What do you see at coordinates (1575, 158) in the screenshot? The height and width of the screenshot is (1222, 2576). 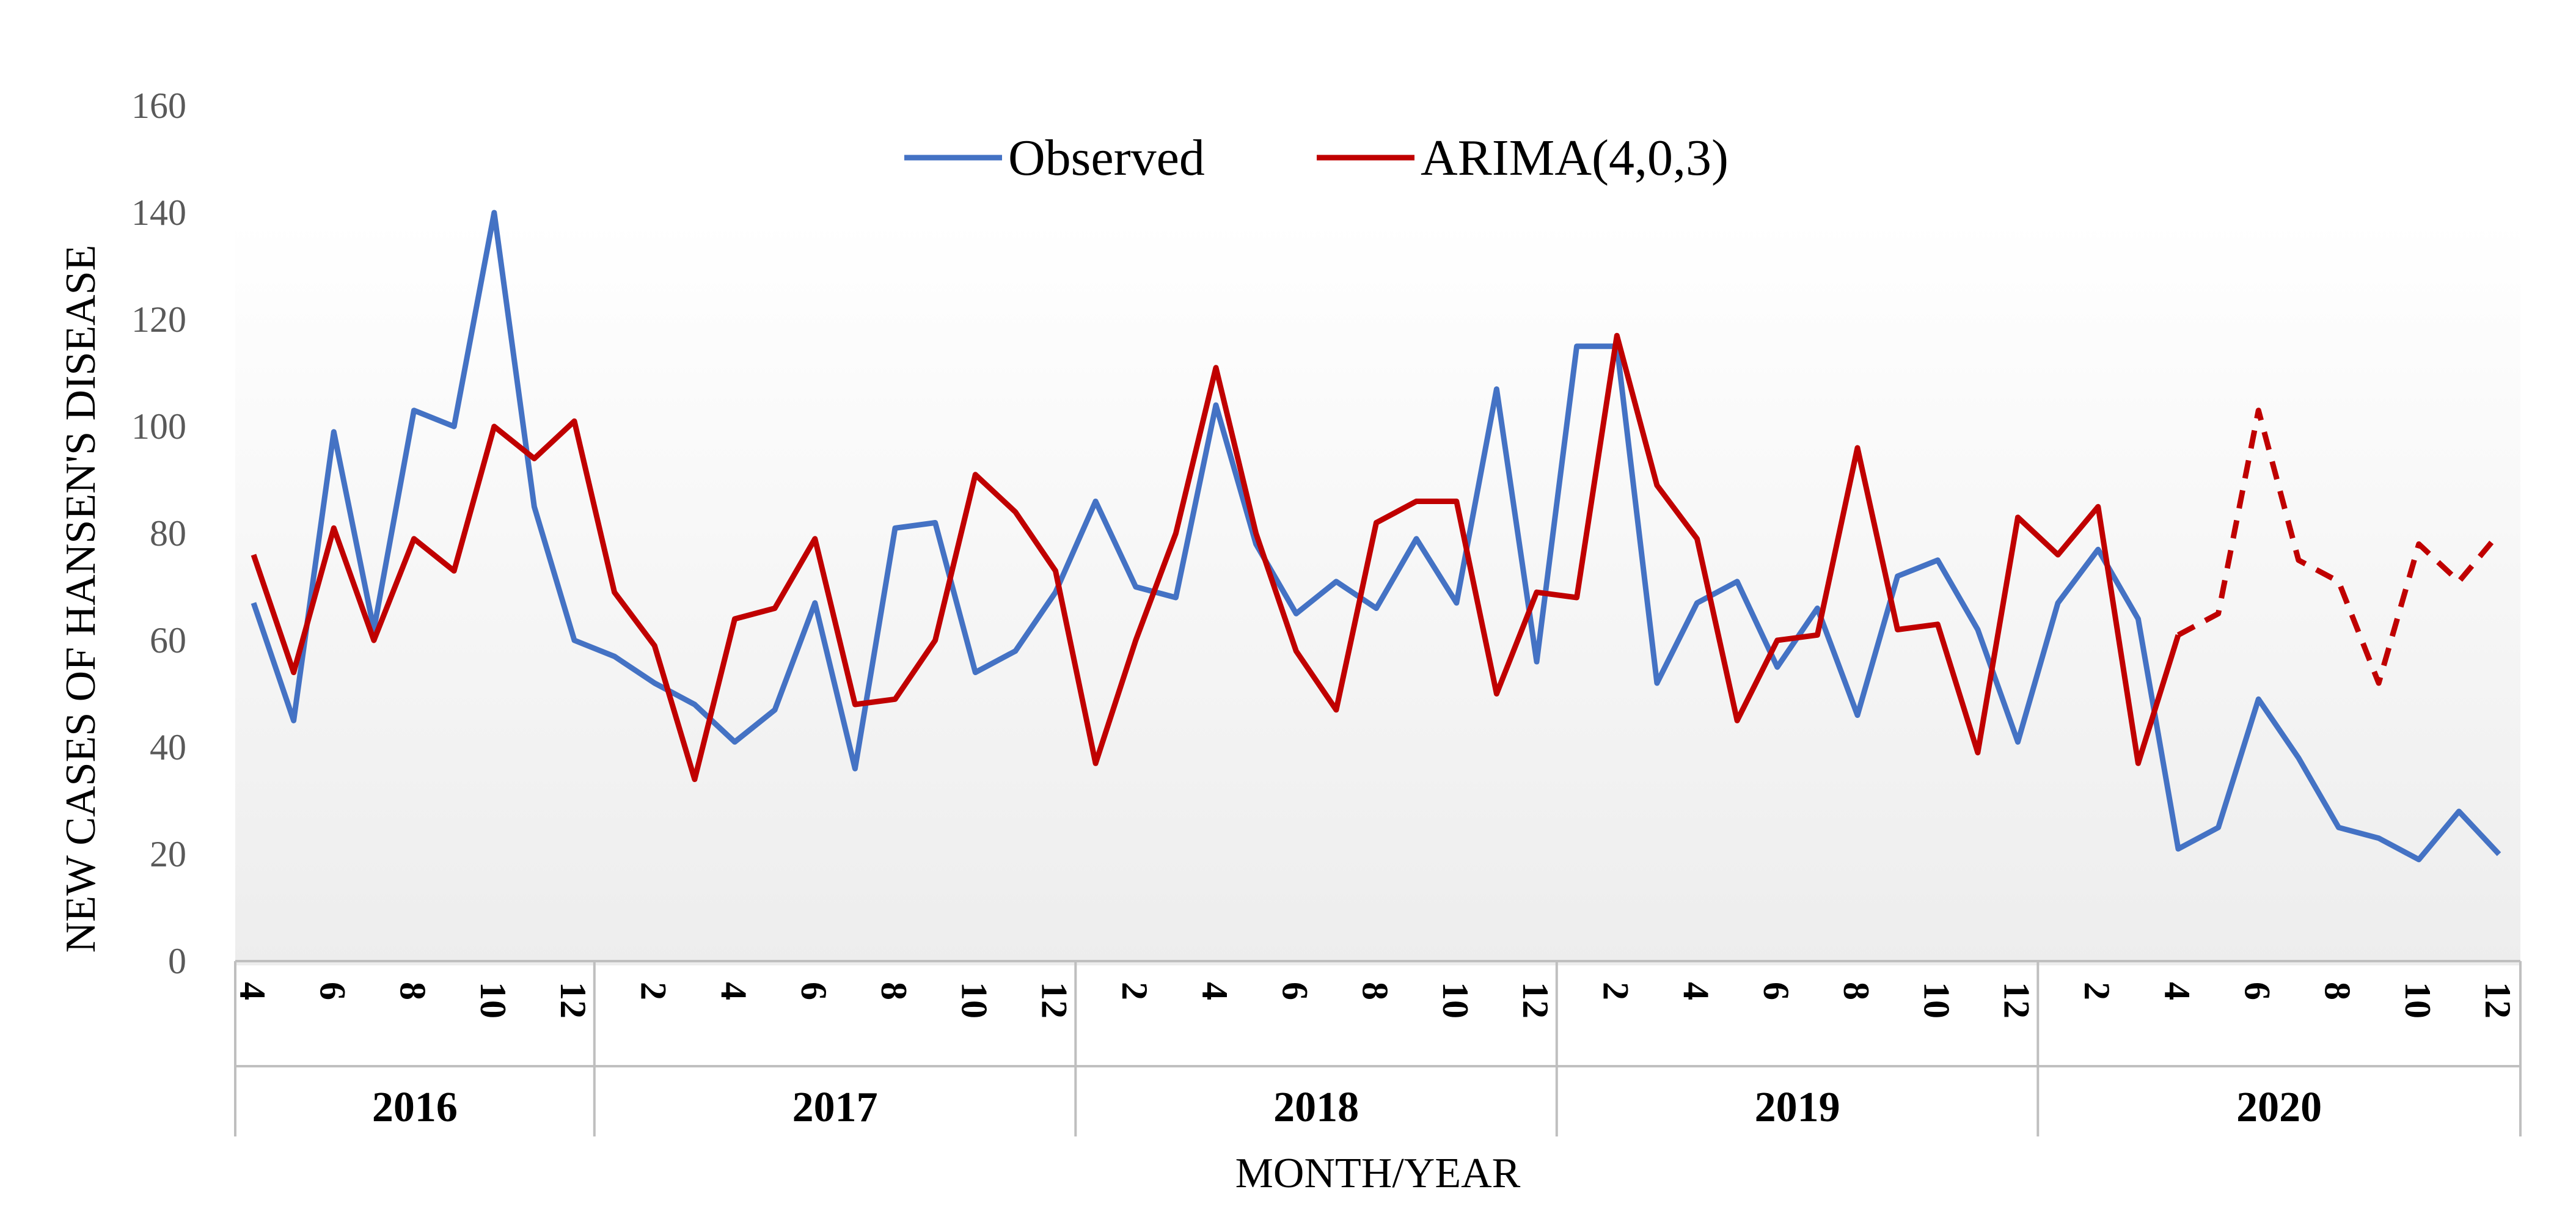 I see `legend-label: ARIMA(4,0,3)` at bounding box center [1575, 158].